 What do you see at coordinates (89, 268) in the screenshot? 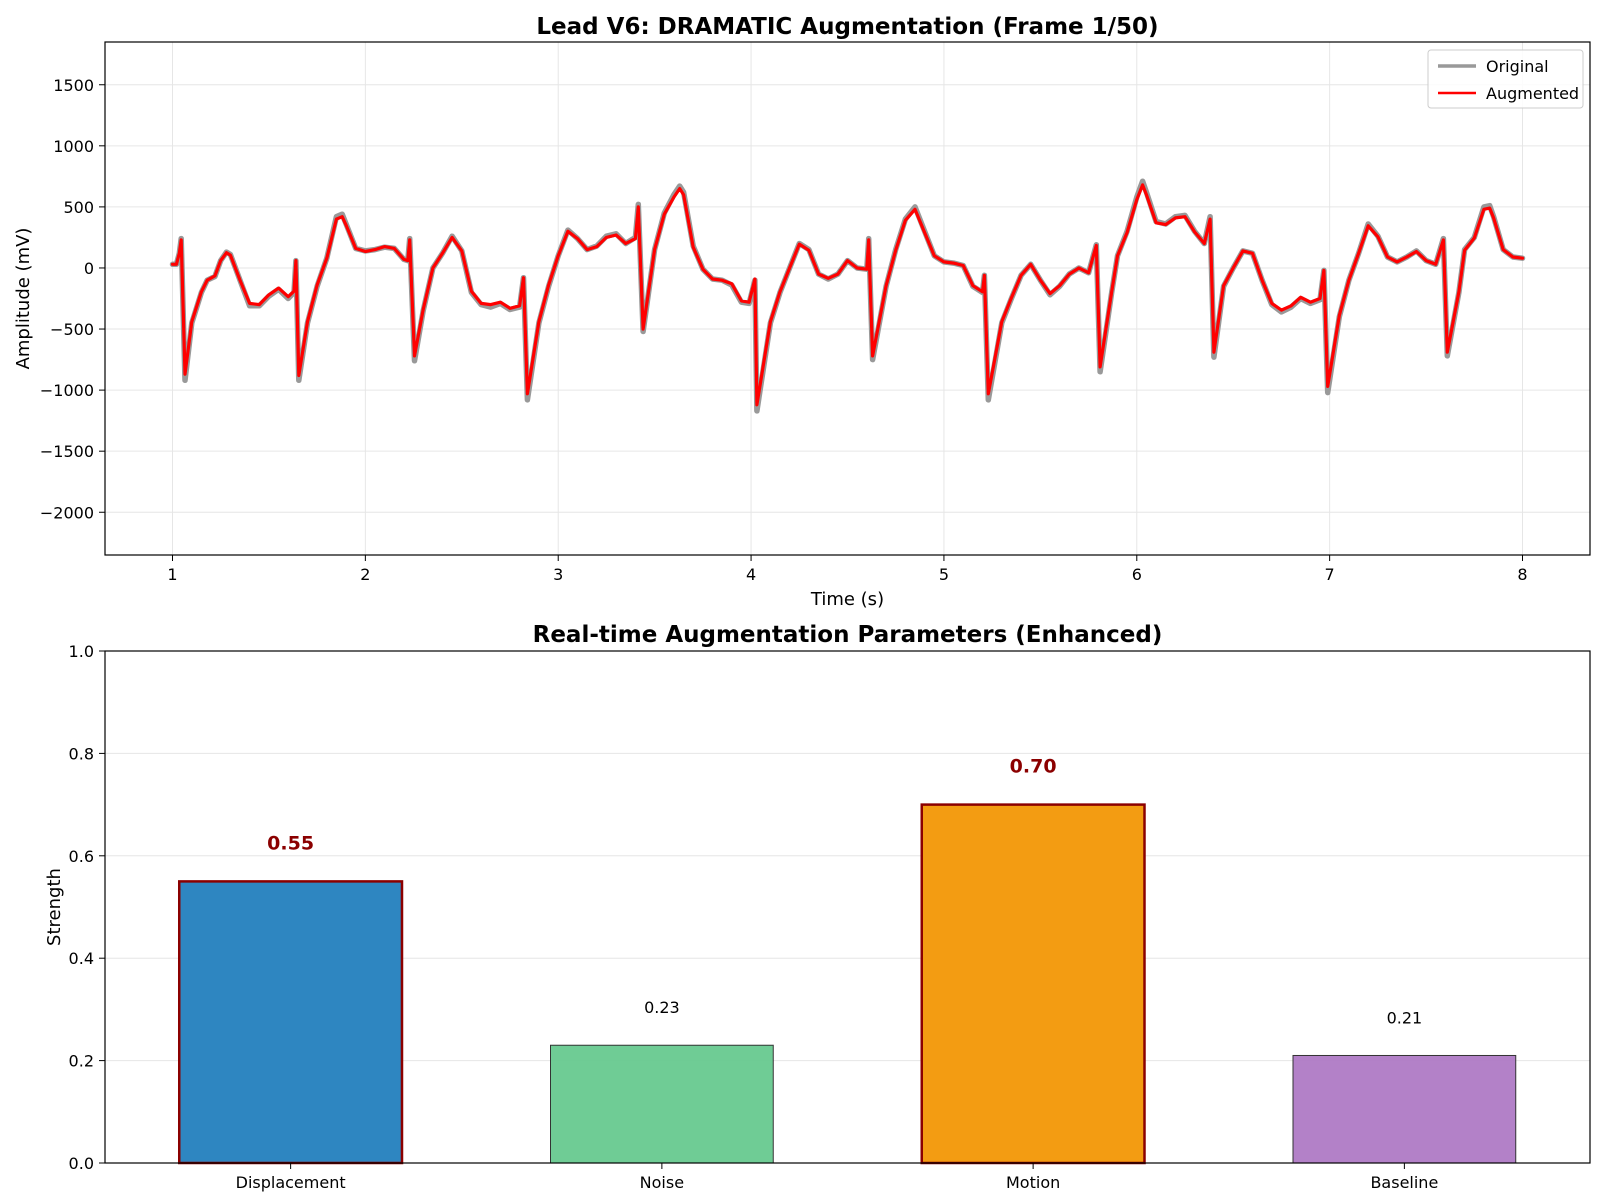
I see `y-tick-label: 0` at bounding box center [89, 268].